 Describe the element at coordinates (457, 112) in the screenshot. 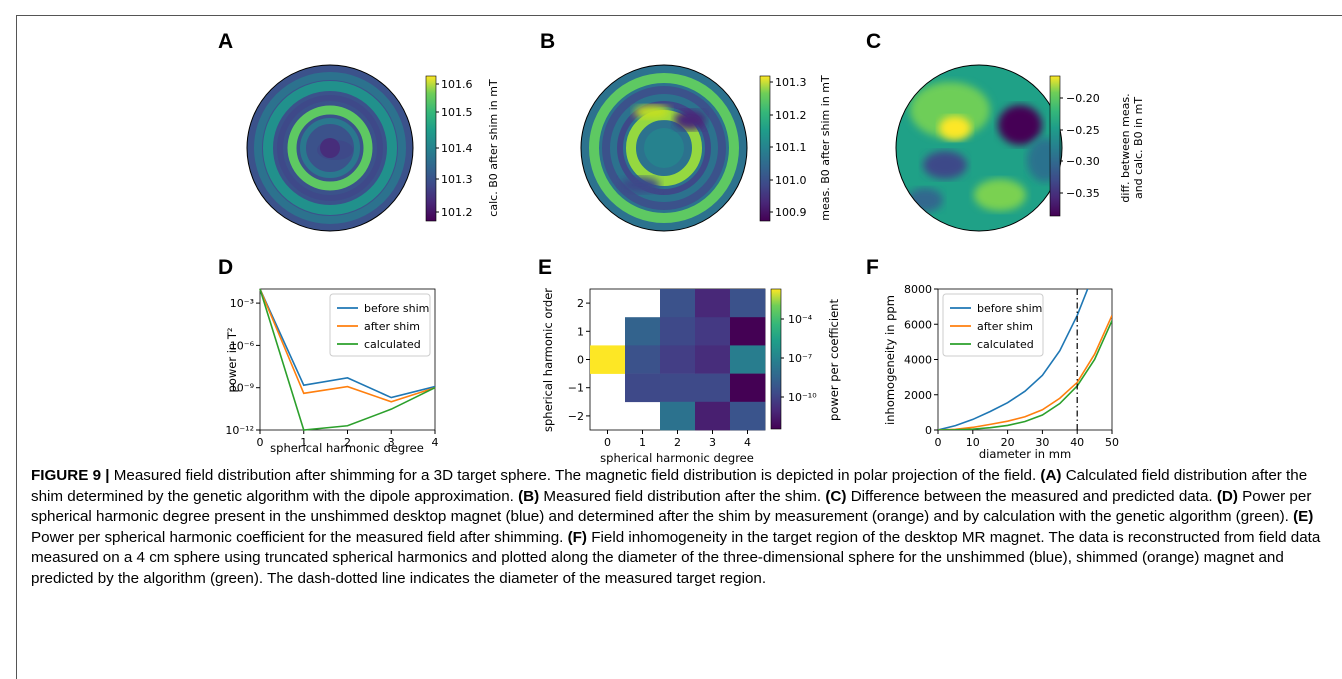

I see `svg-text: 101.5` at that location.